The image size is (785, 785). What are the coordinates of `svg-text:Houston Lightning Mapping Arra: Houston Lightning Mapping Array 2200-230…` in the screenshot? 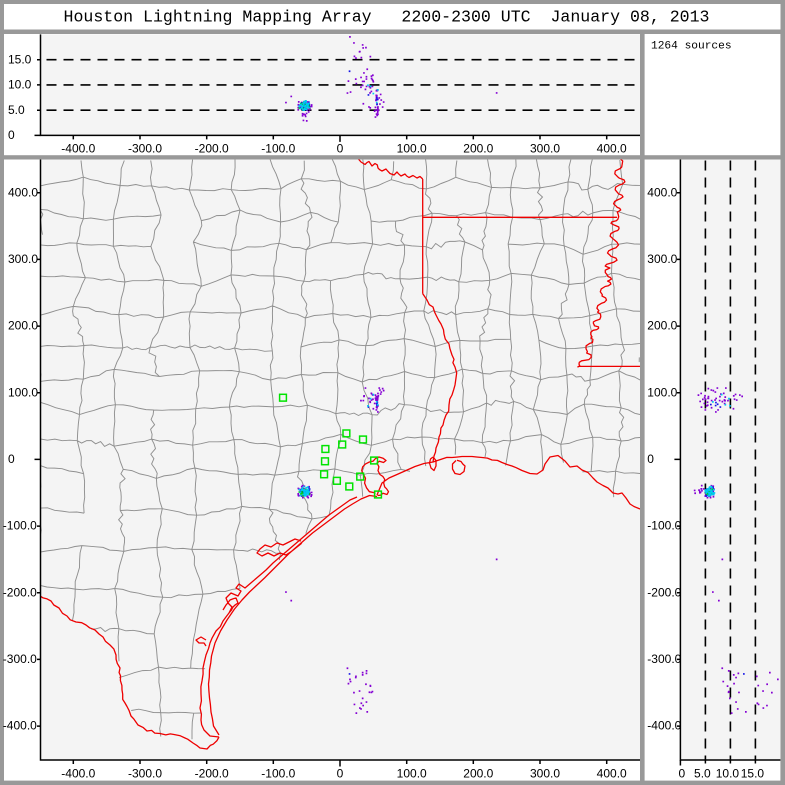 It's located at (387, 17).